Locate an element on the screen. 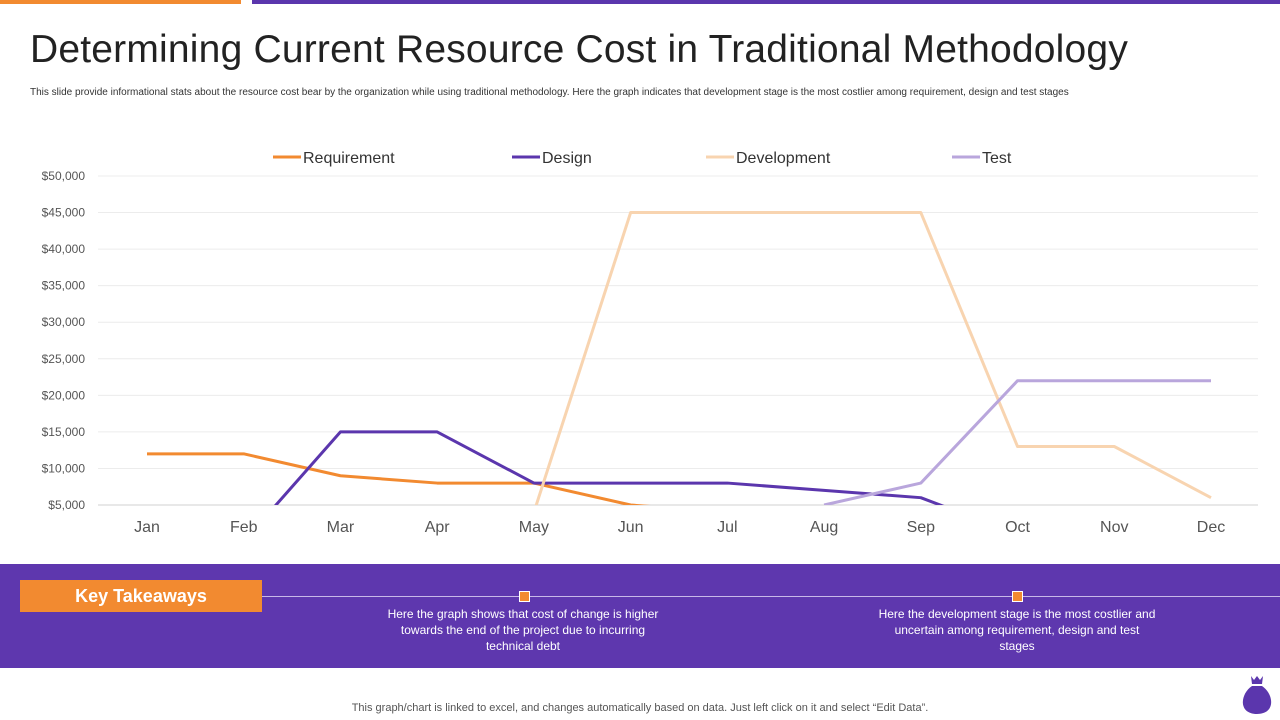  x-tick-label: Aug is located at coordinates (824, 527).